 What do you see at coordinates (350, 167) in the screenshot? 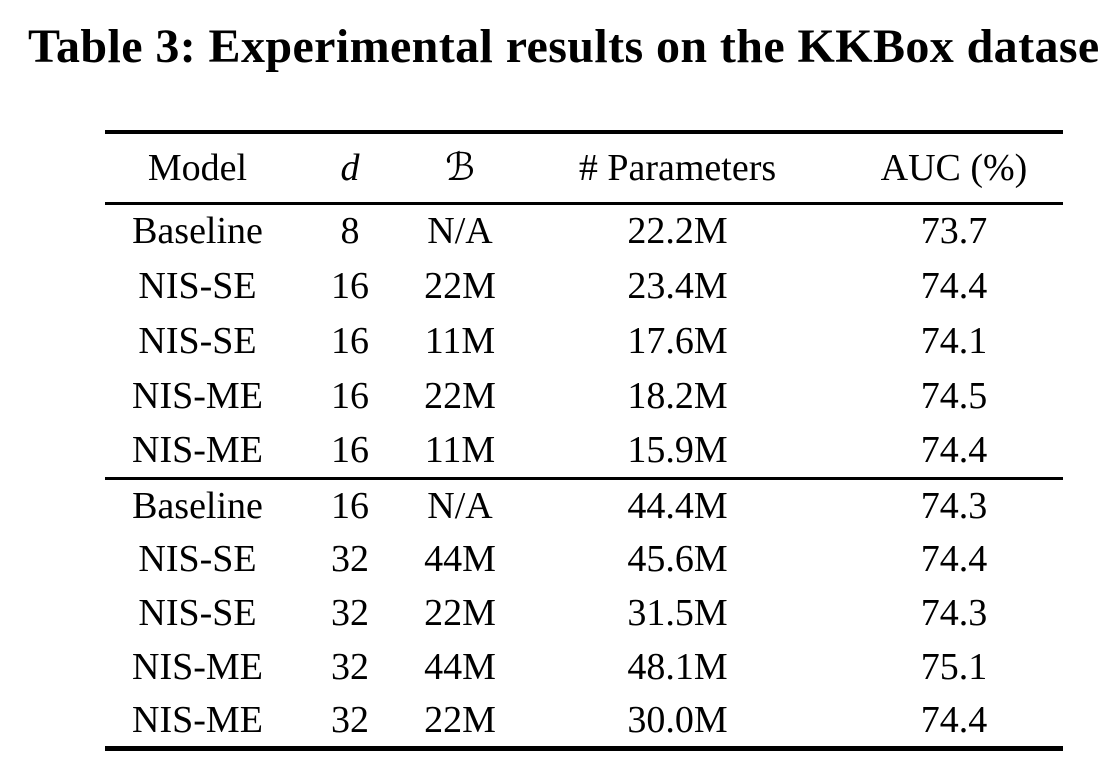
I see `column-header-d: d` at bounding box center [350, 167].